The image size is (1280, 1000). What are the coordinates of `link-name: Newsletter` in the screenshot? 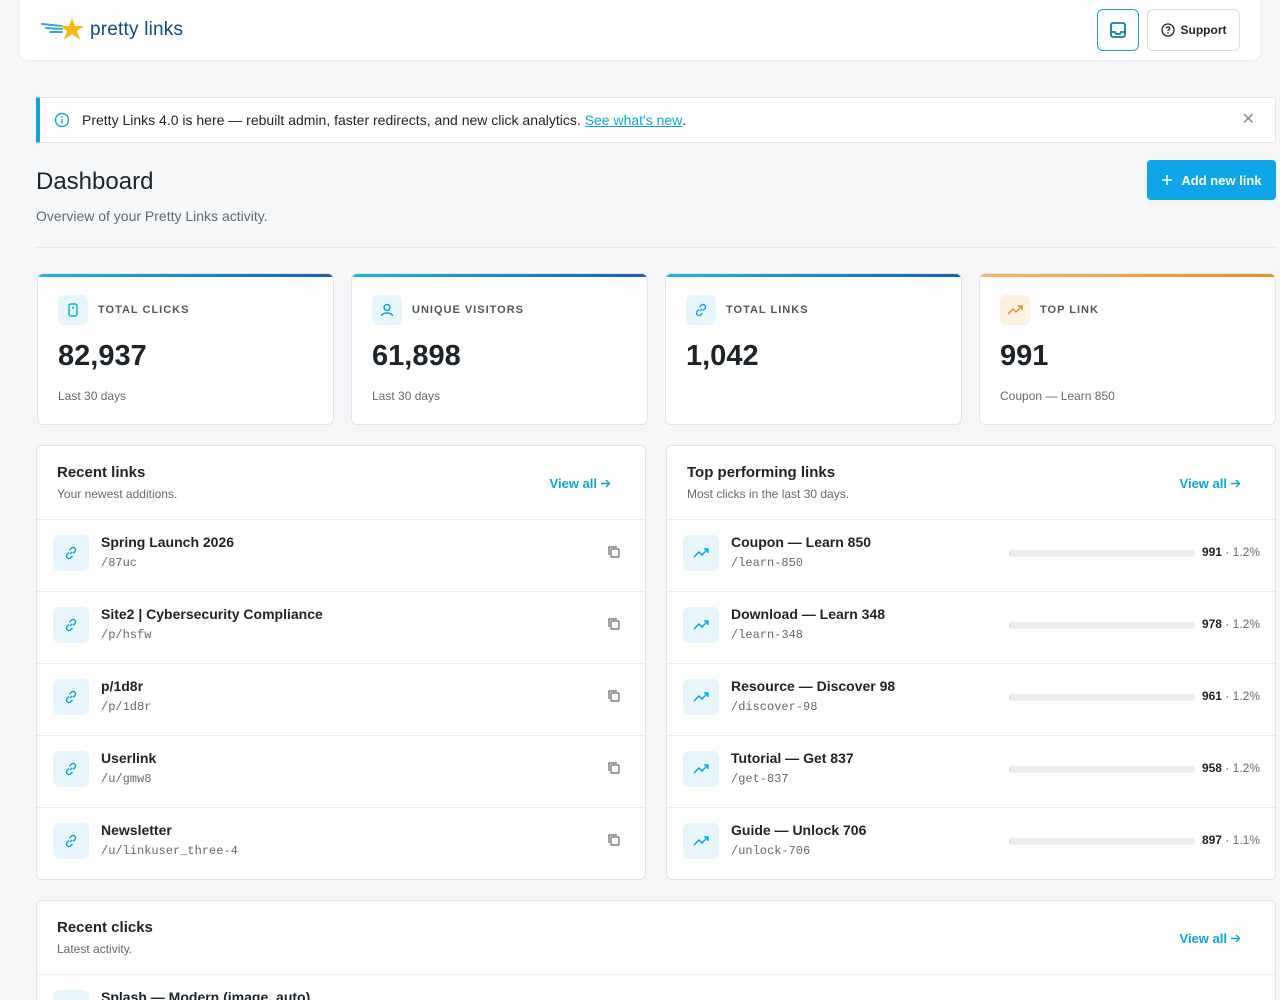 It's located at (136, 830).